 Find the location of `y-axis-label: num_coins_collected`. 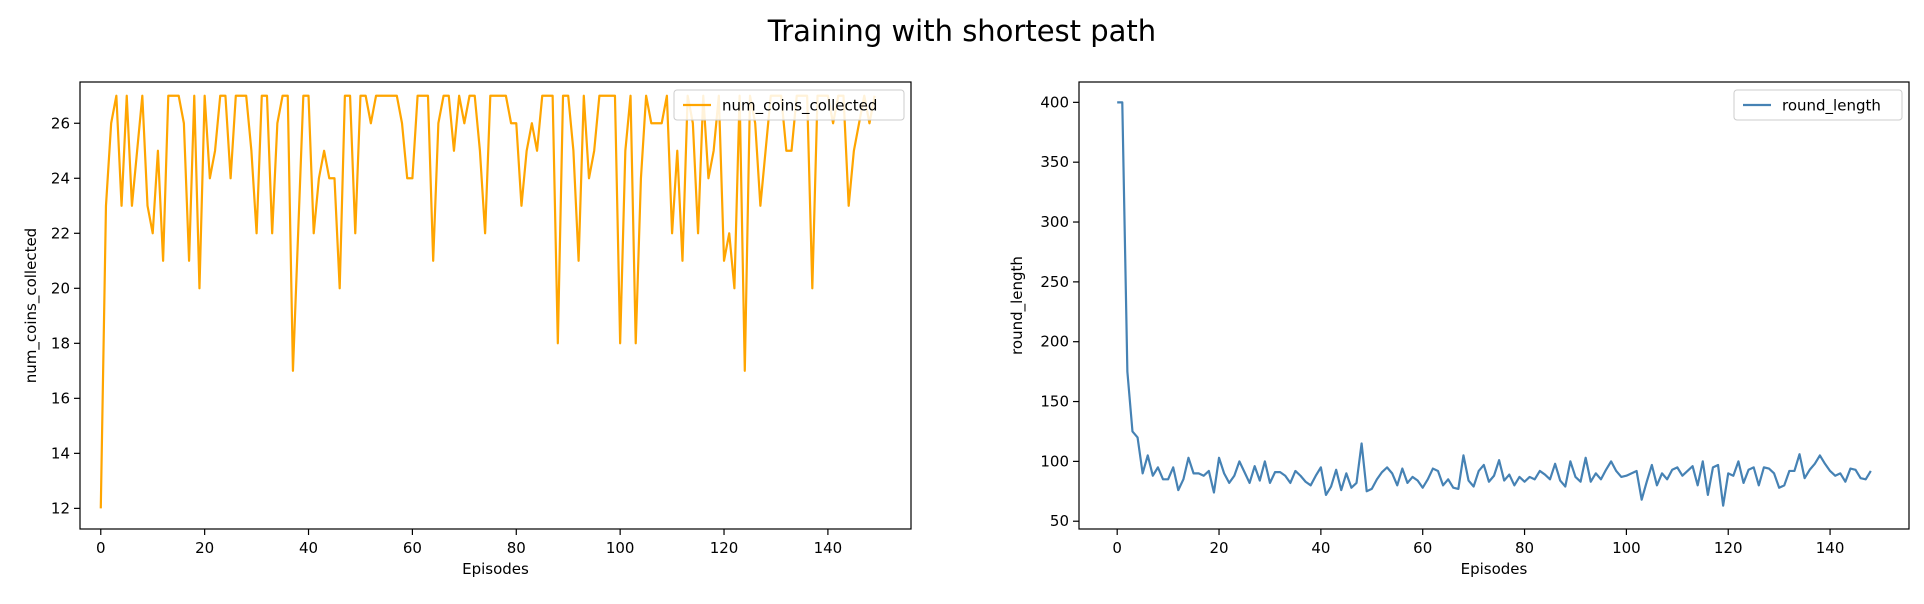

y-axis-label: num_coins_collected is located at coordinates (31, 305).